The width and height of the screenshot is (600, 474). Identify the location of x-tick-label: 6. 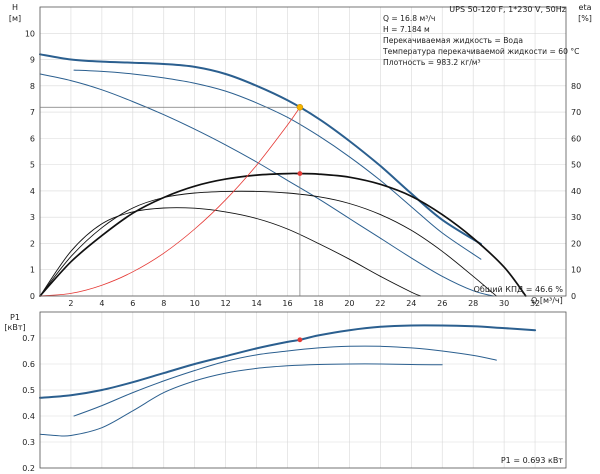
(132, 303).